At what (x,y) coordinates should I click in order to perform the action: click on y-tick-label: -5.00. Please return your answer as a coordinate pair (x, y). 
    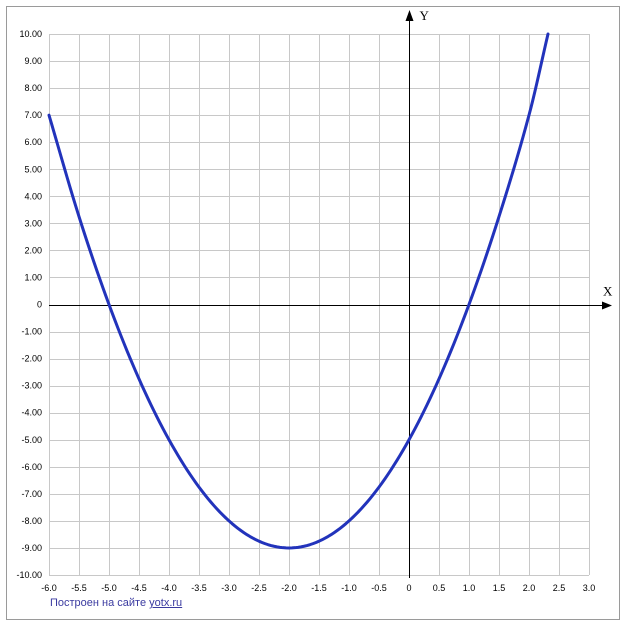
    Looking at the image, I should click on (31, 440).